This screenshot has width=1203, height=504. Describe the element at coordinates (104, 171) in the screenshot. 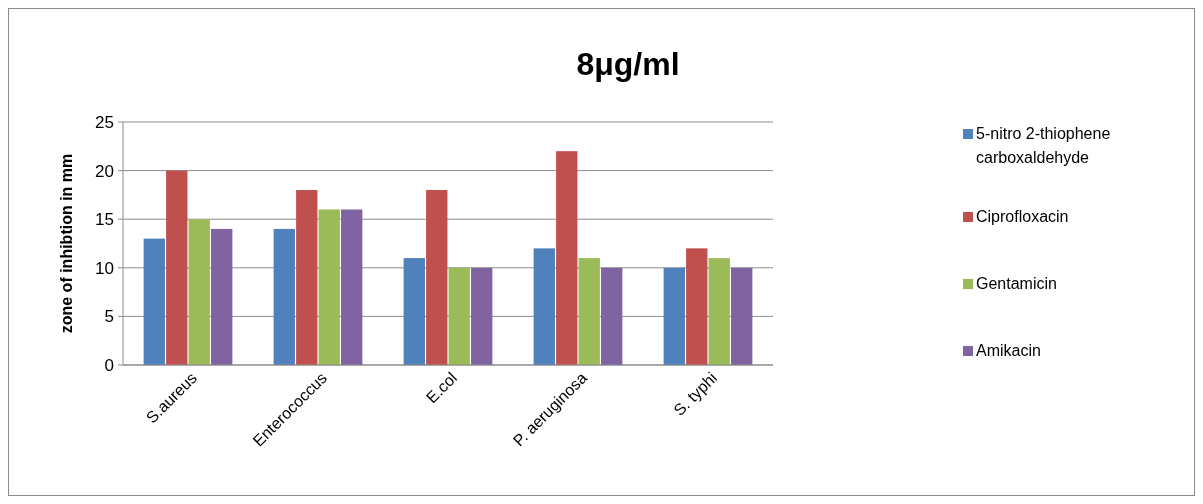

I see `y-tick-label: 20` at that location.